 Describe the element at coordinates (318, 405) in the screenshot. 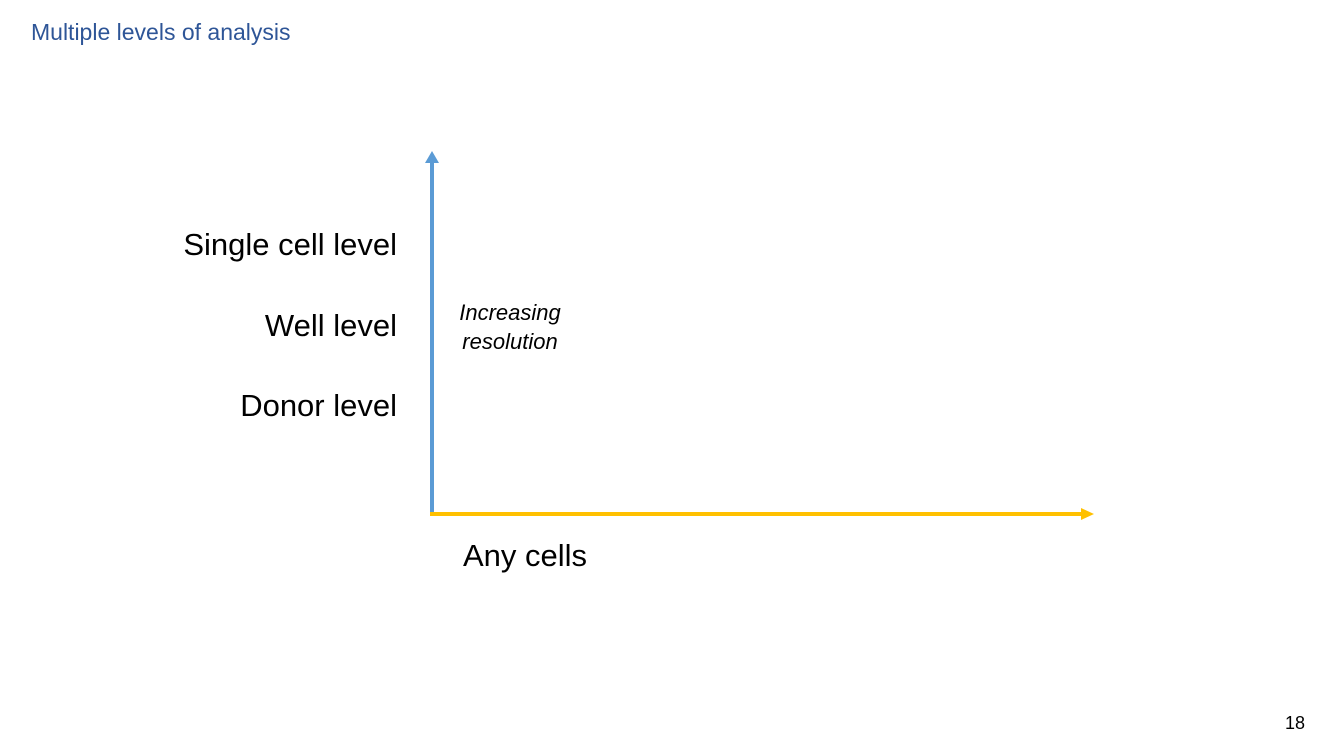

I see `level-label-donor: Donor level` at that location.